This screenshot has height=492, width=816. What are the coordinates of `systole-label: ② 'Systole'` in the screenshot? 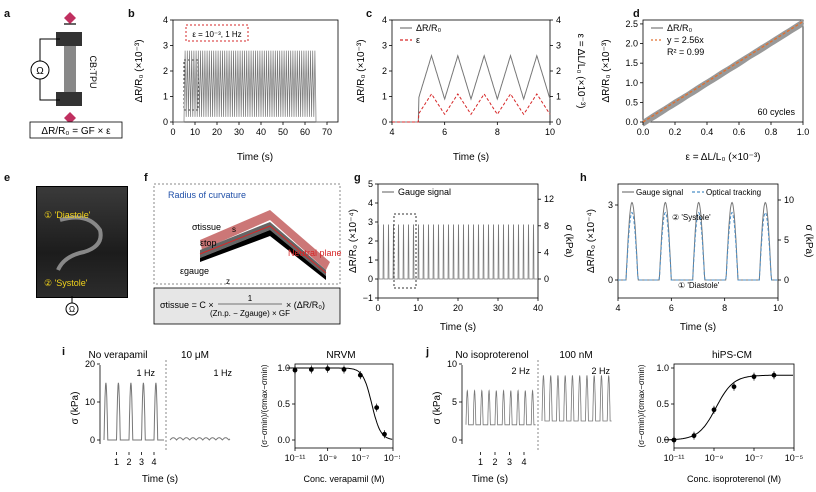 It's located at (66, 283).